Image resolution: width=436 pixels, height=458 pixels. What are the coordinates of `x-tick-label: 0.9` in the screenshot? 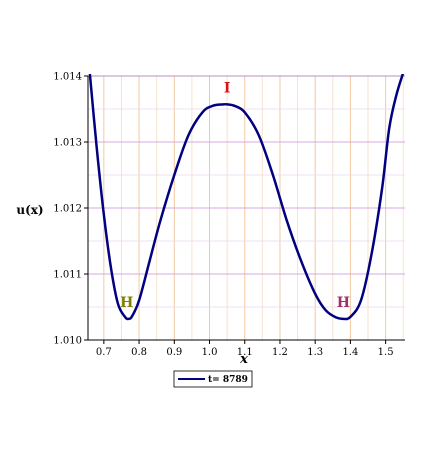 It's located at (174, 352).